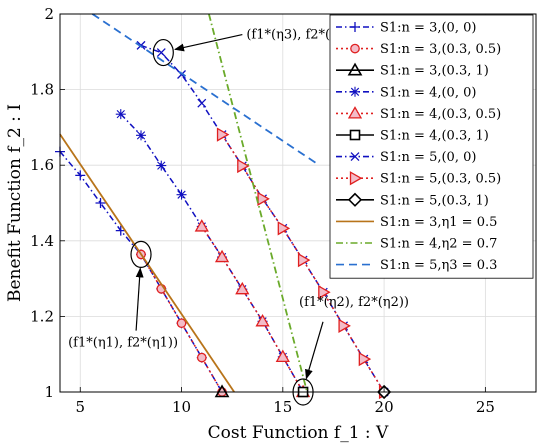 This screenshot has height=447, width=550. Describe the element at coordinates (485, 407) in the screenshot. I see `x-tick-label: 25` at that location.